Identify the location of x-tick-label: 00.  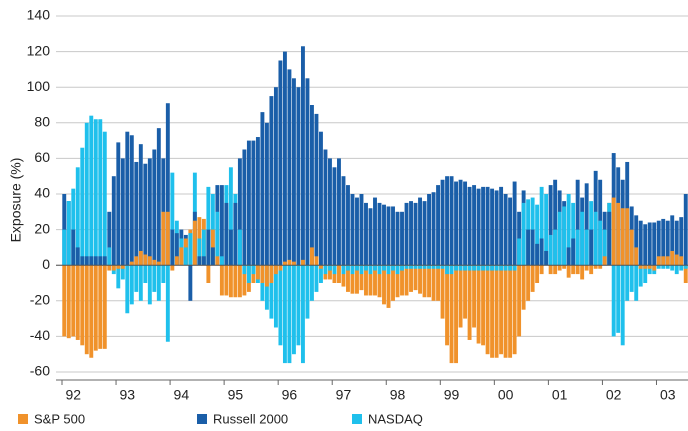
(506, 395).